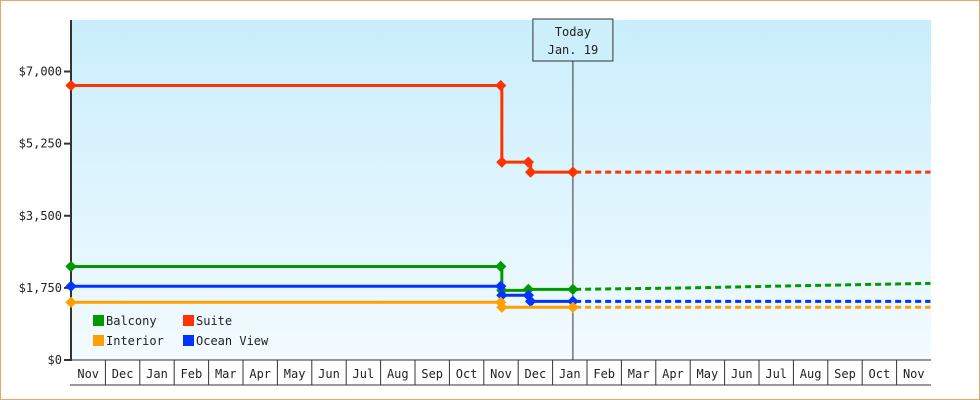 The width and height of the screenshot is (980, 400). What do you see at coordinates (40, 144) in the screenshot?
I see `y-tick-label: $5,250` at bounding box center [40, 144].